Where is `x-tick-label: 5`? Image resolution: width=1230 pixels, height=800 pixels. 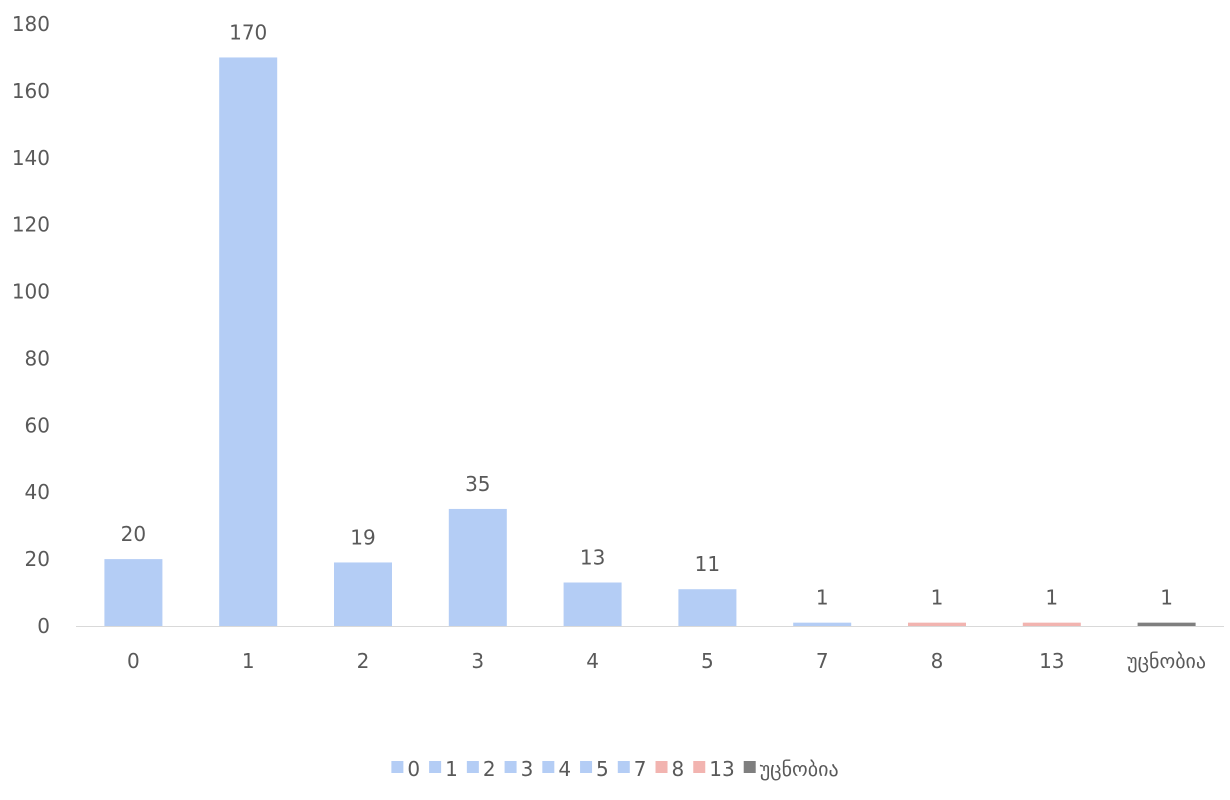
x-tick-label: 5 is located at coordinates (707, 661).